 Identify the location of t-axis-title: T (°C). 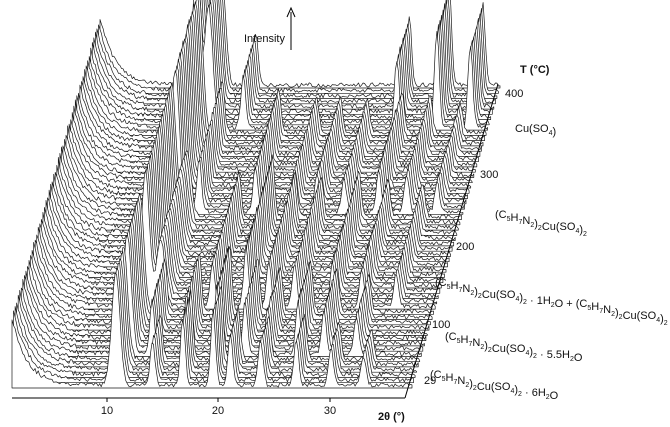
(535, 70).